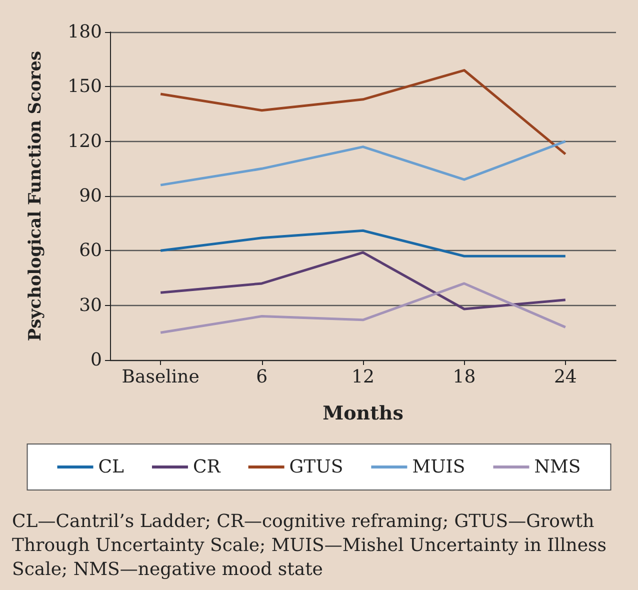  I want to click on x-tick-label: 12, so click(363, 377).